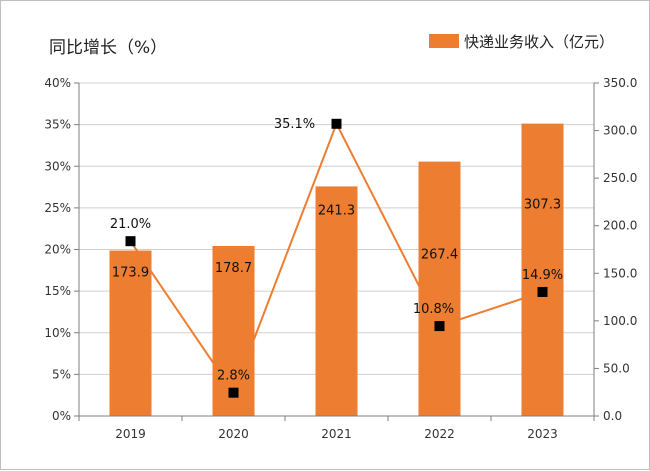 Image resolution: width=650 pixels, height=471 pixels. Describe the element at coordinates (620, 321) in the screenshot. I see `right-tick-label: 100.0` at that location.